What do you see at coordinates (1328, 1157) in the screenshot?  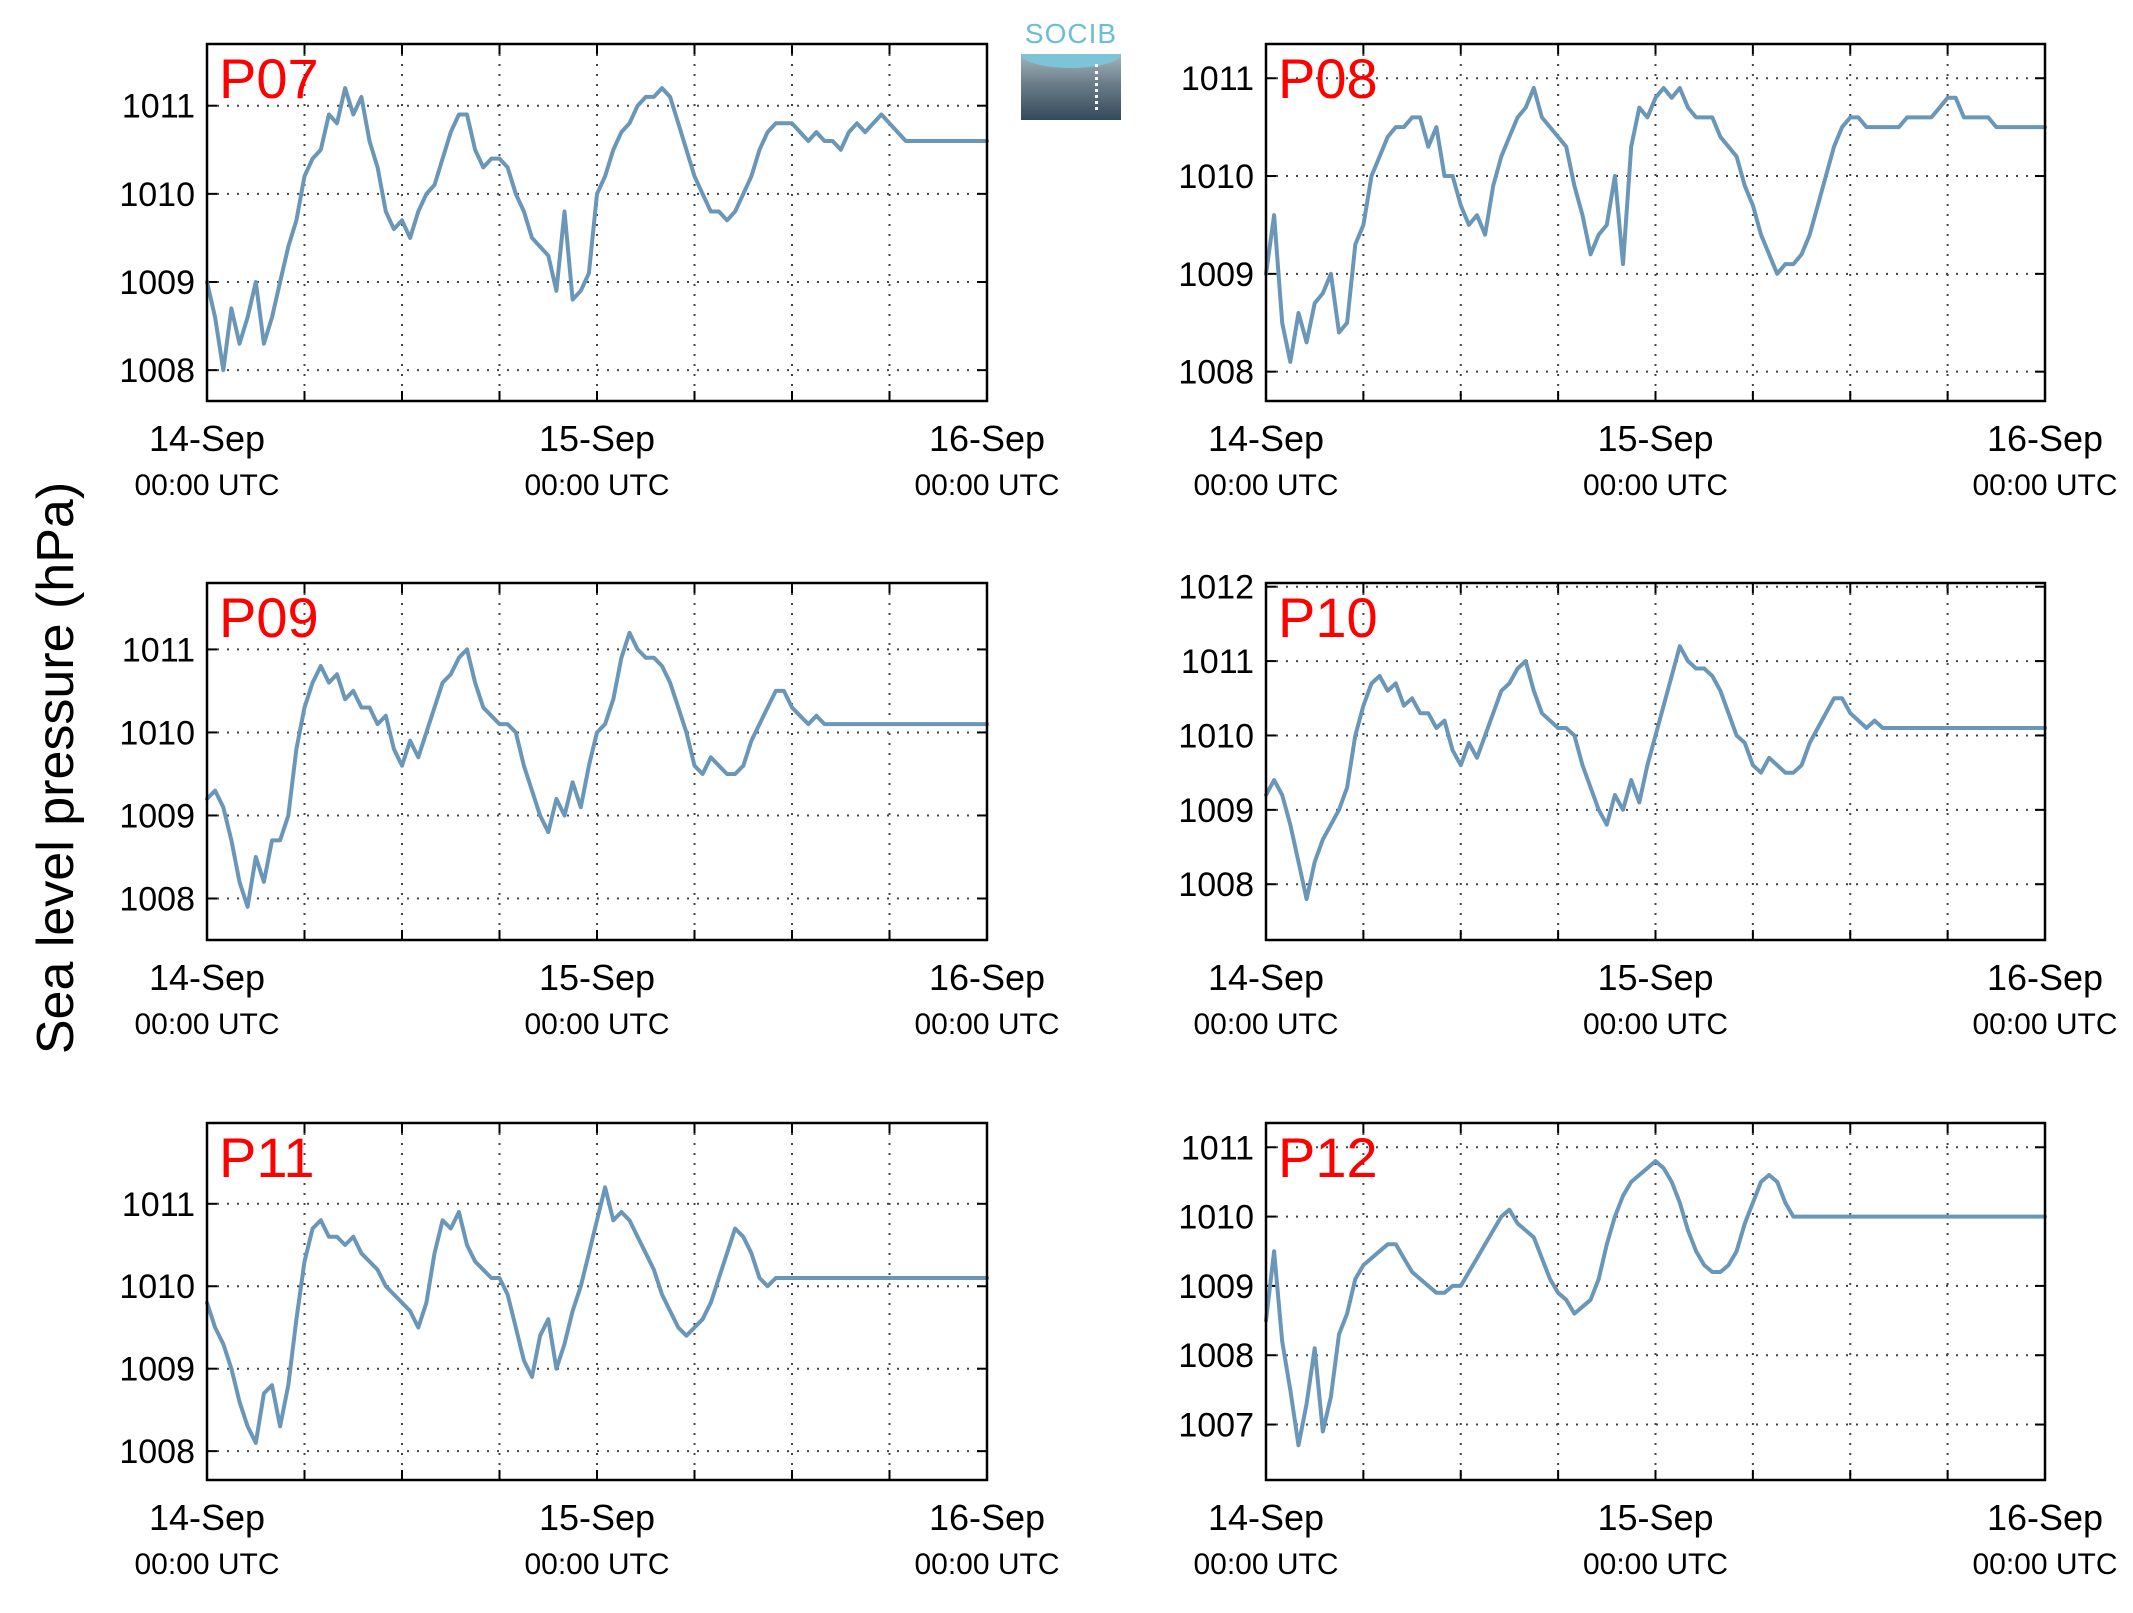 I see `station-label: P12` at bounding box center [1328, 1157].